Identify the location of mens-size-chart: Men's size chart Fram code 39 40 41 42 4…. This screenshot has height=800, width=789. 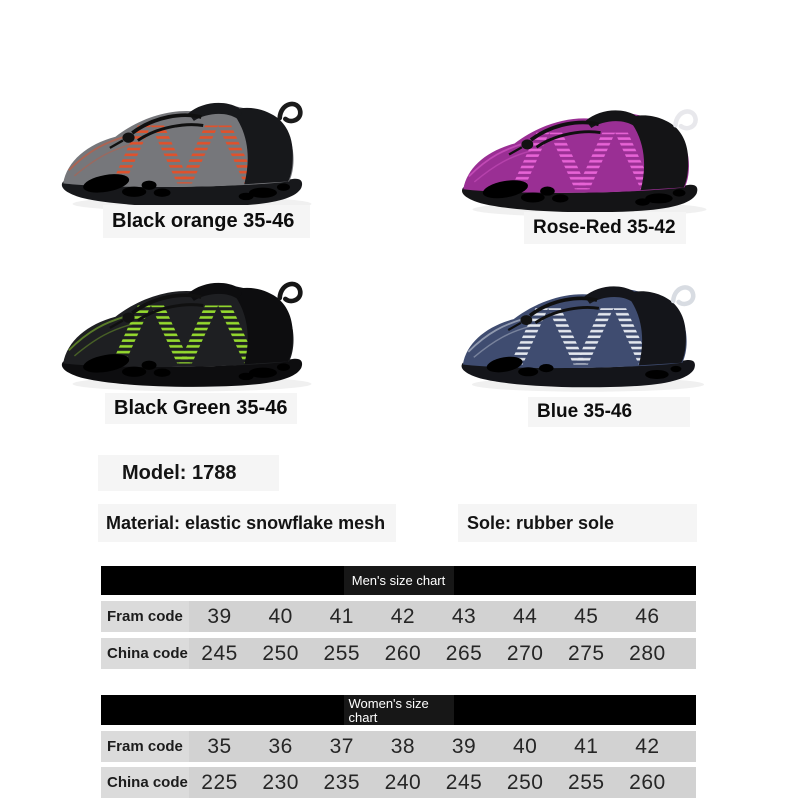
(398, 617).